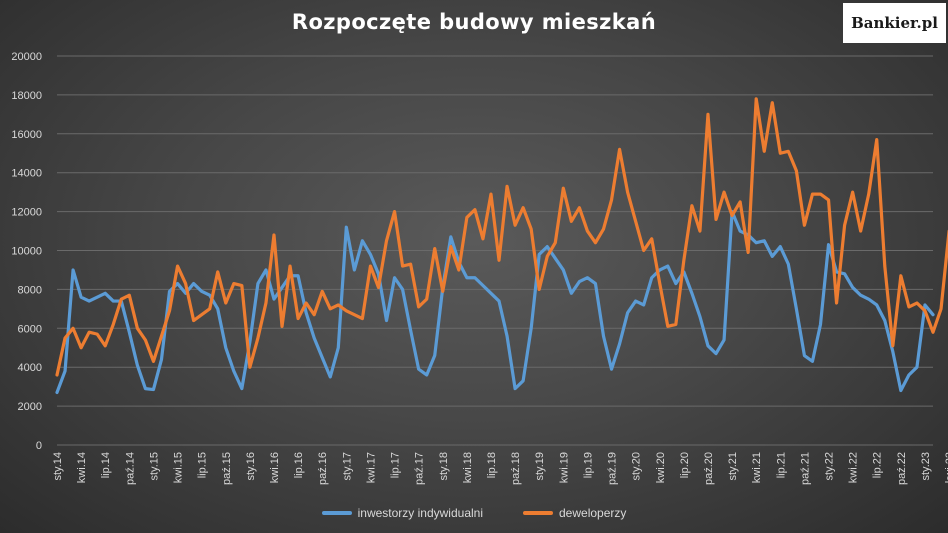 Image resolution: width=948 pixels, height=533 pixels. What do you see at coordinates (878, 465) in the screenshot?
I see `x-tick-label: lip.22` at bounding box center [878, 465].